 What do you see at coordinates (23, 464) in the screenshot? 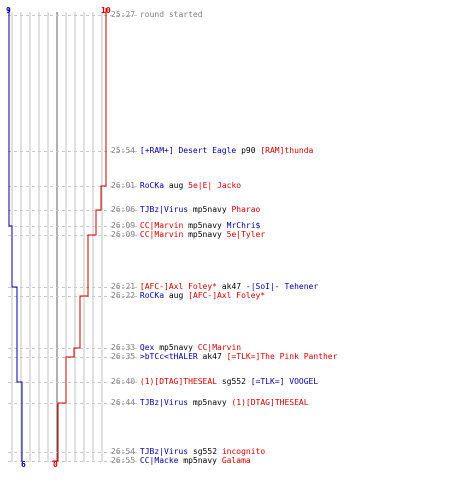
I see `blue-end-score: 6` at bounding box center [23, 464].